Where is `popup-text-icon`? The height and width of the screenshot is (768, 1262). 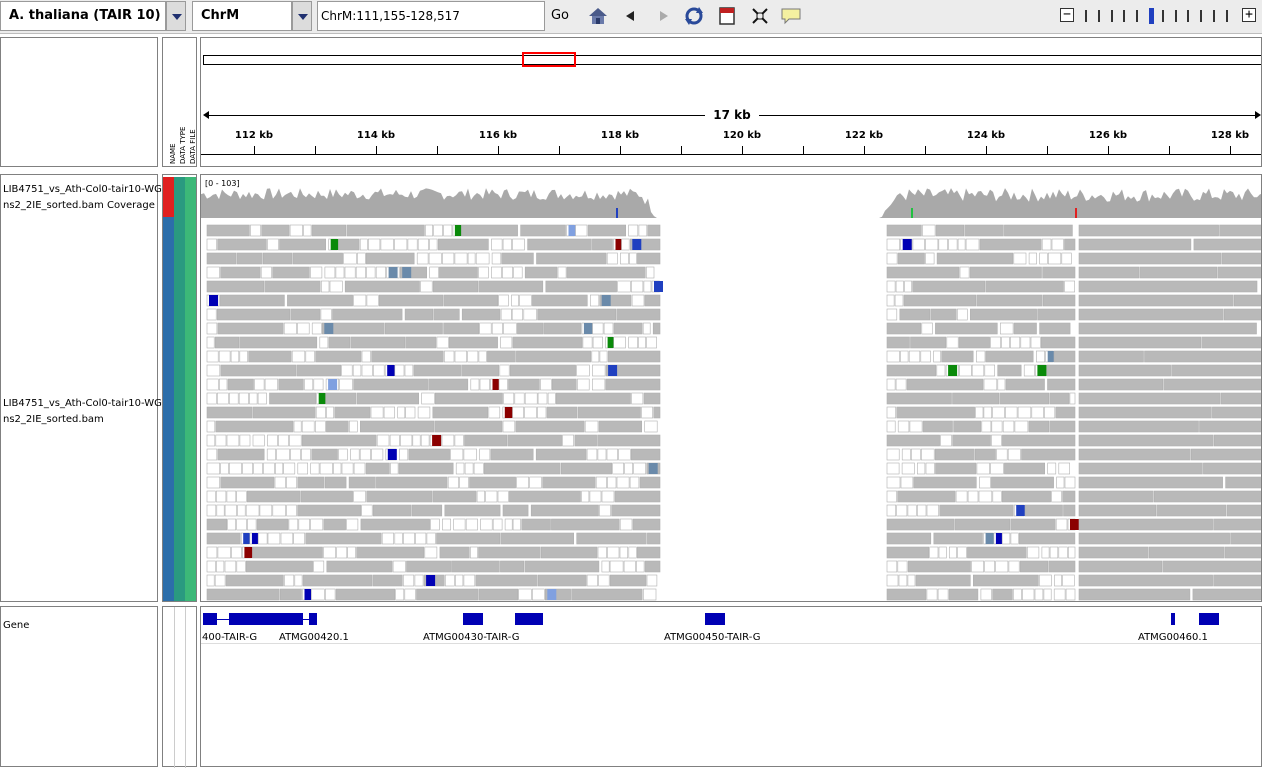
popup-text-icon is located at coordinates (791, 16).